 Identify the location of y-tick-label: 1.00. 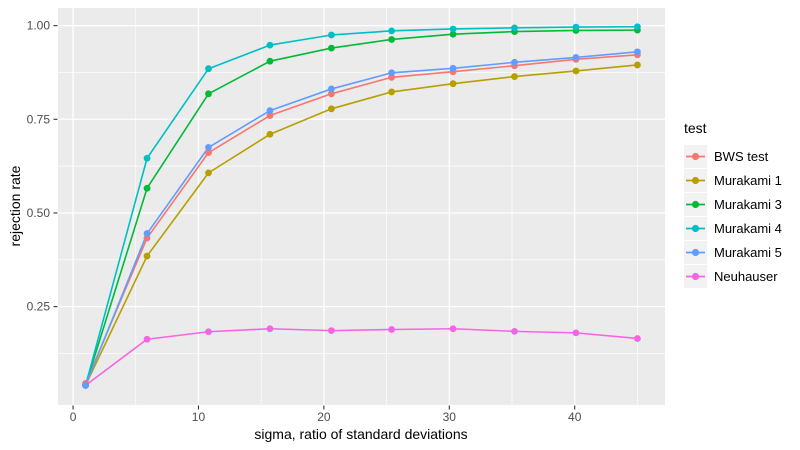
(39, 26).